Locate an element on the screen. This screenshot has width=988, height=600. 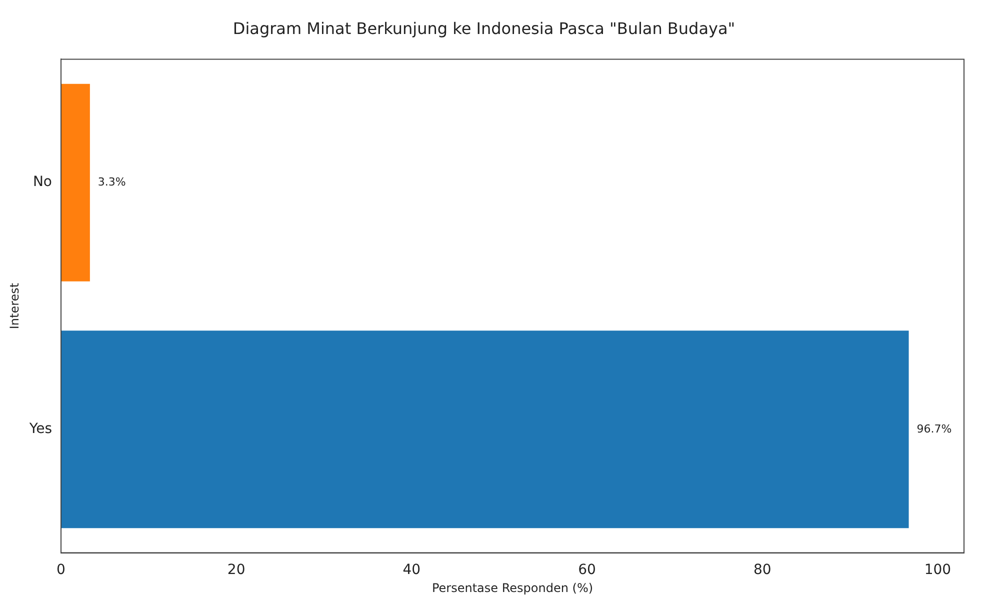
data-label: 3.3% is located at coordinates (112, 181).